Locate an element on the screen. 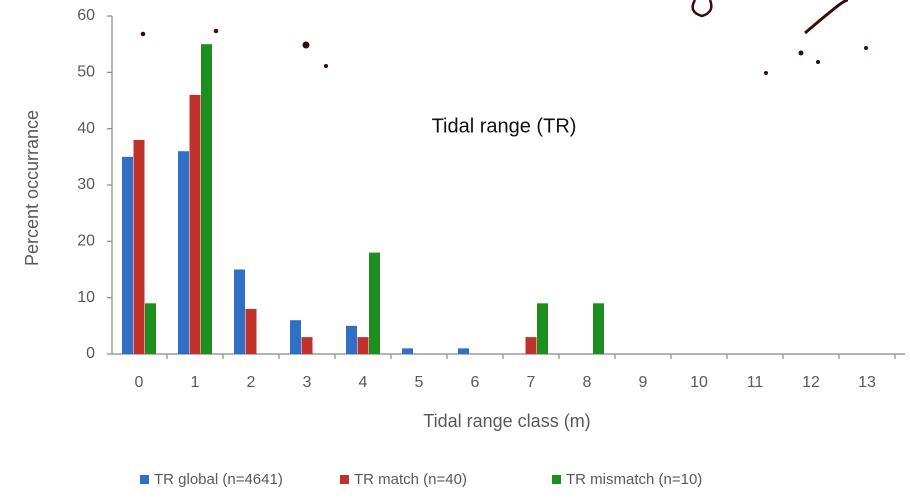 The image size is (910, 501). x-tick-label: 12 is located at coordinates (811, 382).